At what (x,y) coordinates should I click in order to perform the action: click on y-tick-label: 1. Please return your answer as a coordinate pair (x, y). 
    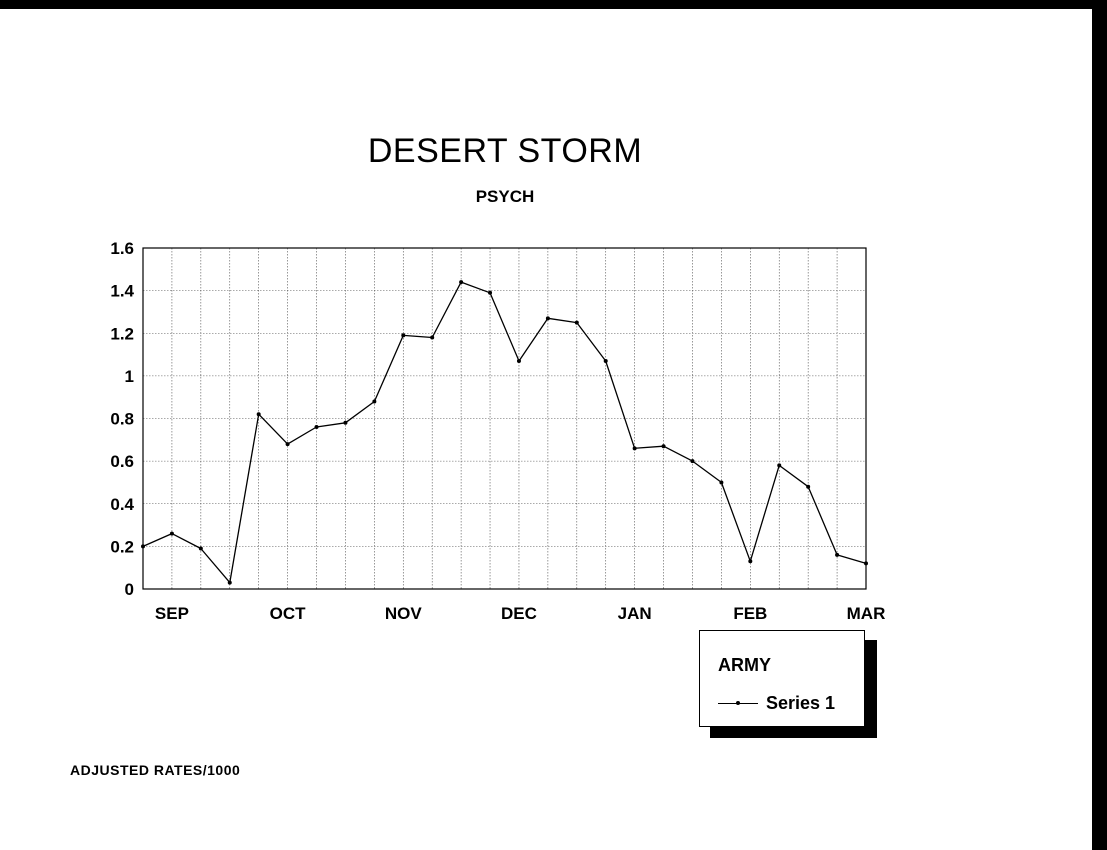
    Looking at the image, I should click on (129, 376).